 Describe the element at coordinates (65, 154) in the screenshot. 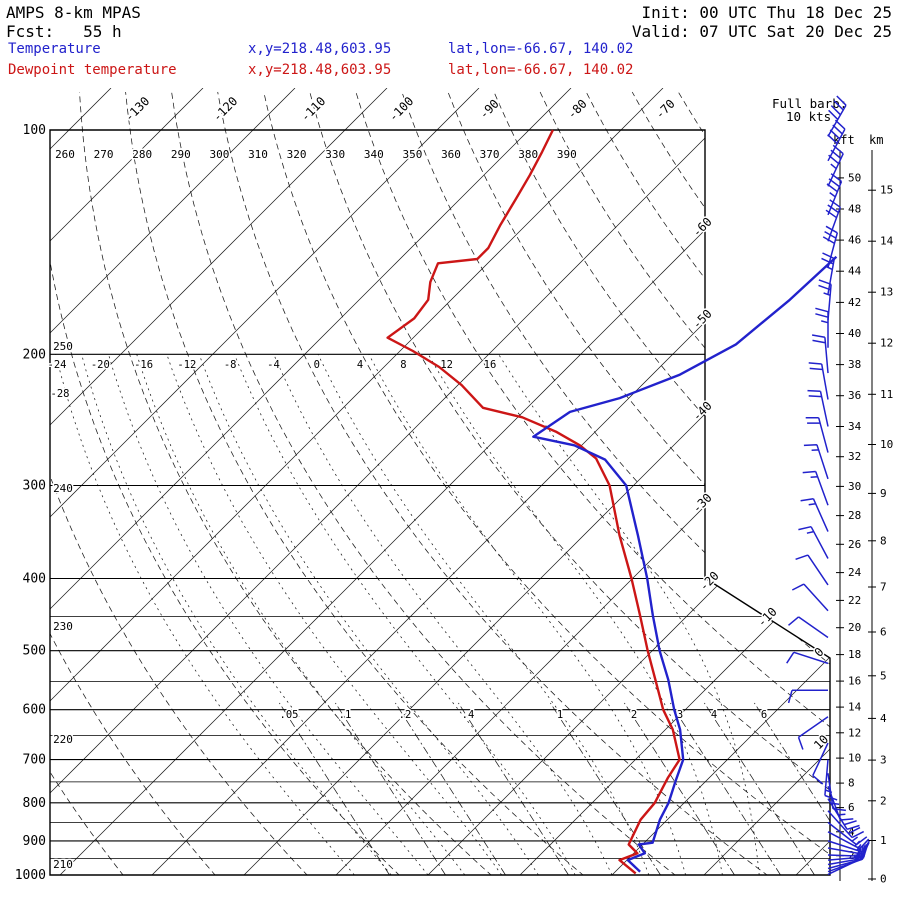

I see `svg-text: 260` at that location.